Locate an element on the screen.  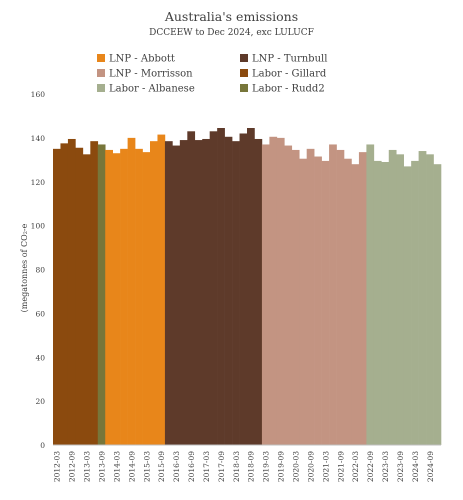
legend-swatch-lnp-turnbull is located at coordinates (244, 58).